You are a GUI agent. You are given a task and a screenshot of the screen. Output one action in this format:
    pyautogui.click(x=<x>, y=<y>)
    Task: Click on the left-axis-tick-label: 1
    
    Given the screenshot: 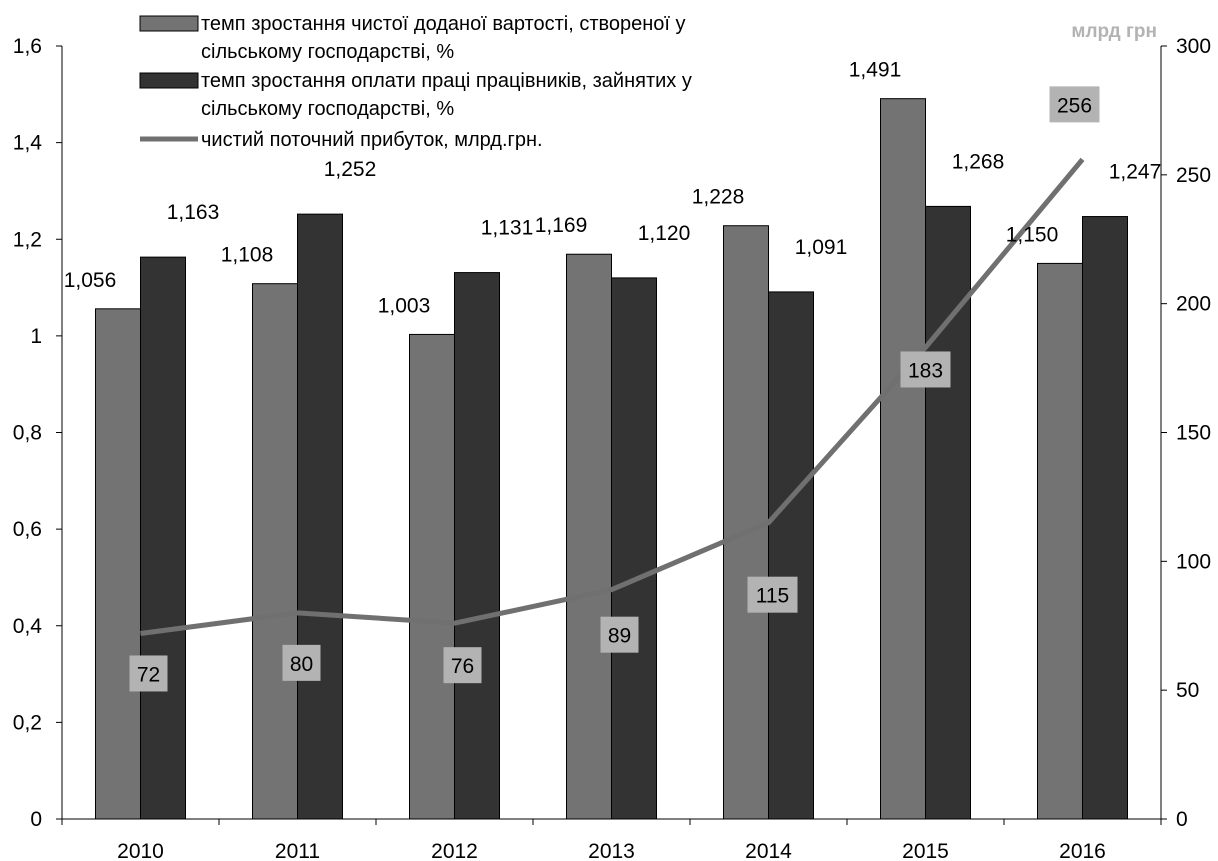 What is the action you would take?
    pyautogui.click(x=36, y=336)
    